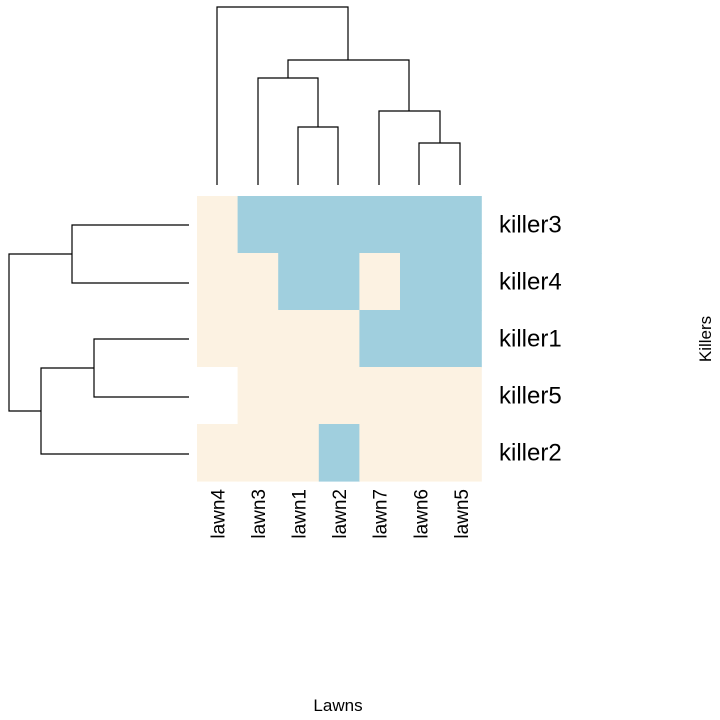 The image size is (720, 720). I want to click on heatmap-cell-killer1-lawn2, so click(339, 339).